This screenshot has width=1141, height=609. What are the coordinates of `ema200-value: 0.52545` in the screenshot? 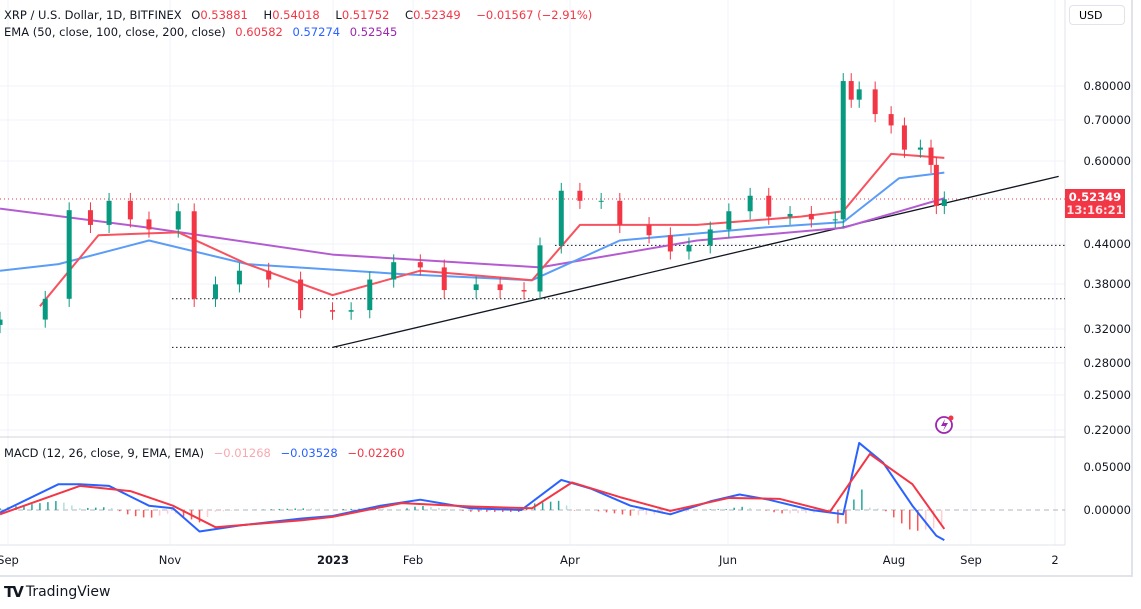 It's located at (373, 32).